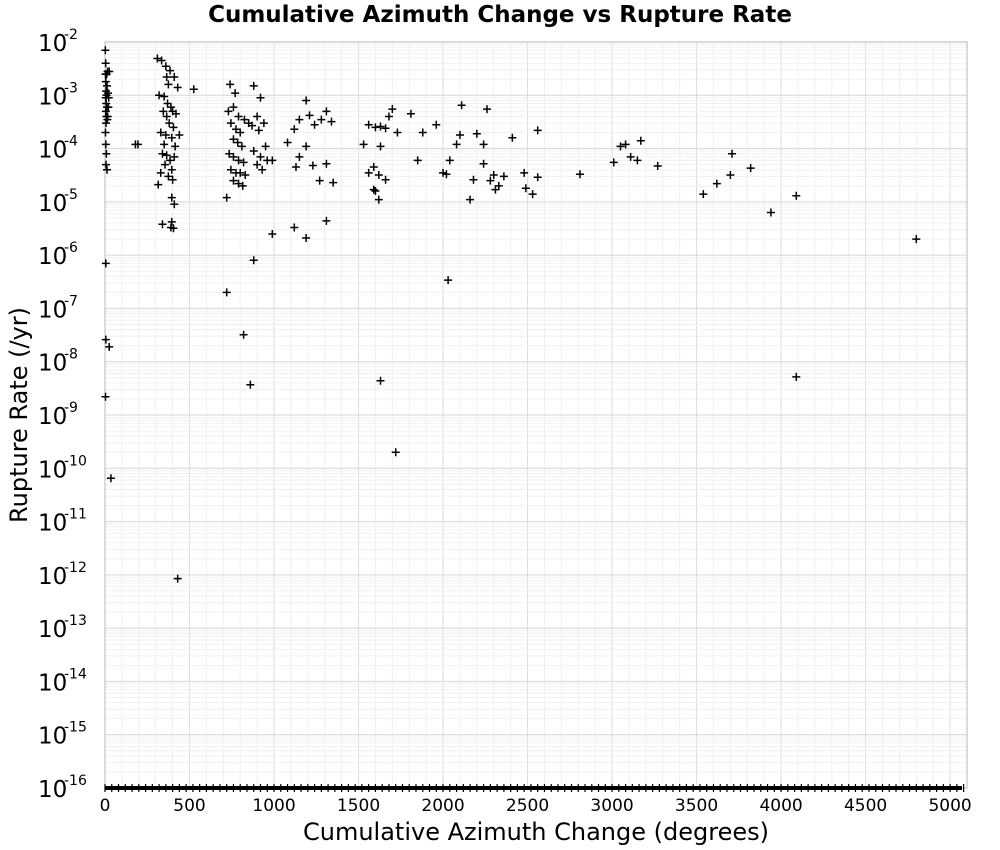 The image size is (1000, 850). Describe the element at coordinates (71, 142) in the screenshot. I see `y-tick-exponent: -4` at that location.